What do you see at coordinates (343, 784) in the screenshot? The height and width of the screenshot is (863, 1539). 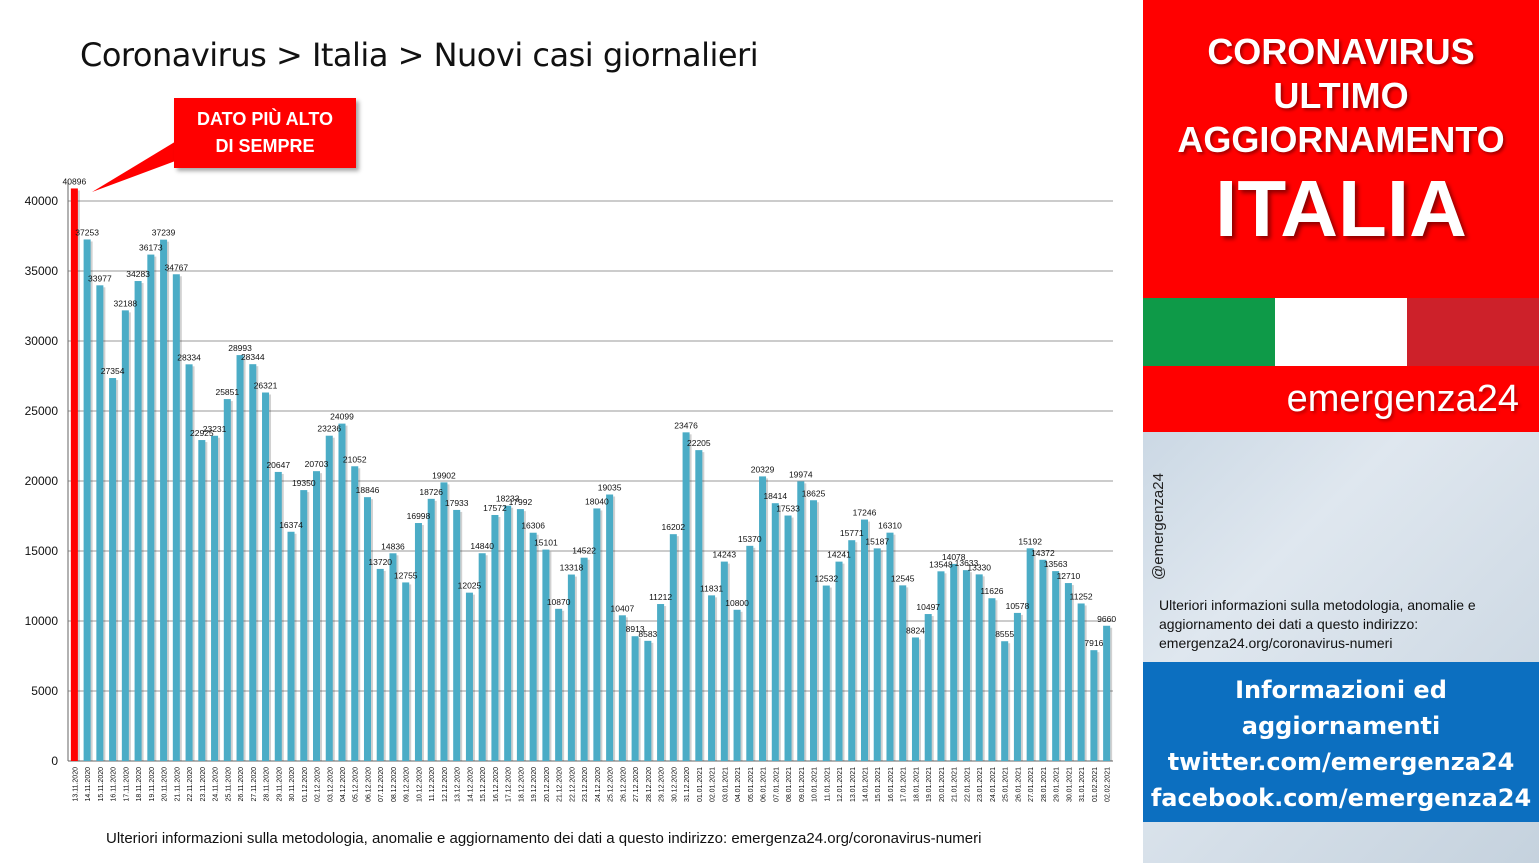 I see `x-tick-label: 04.12.2020` at bounding box center [343, 784].